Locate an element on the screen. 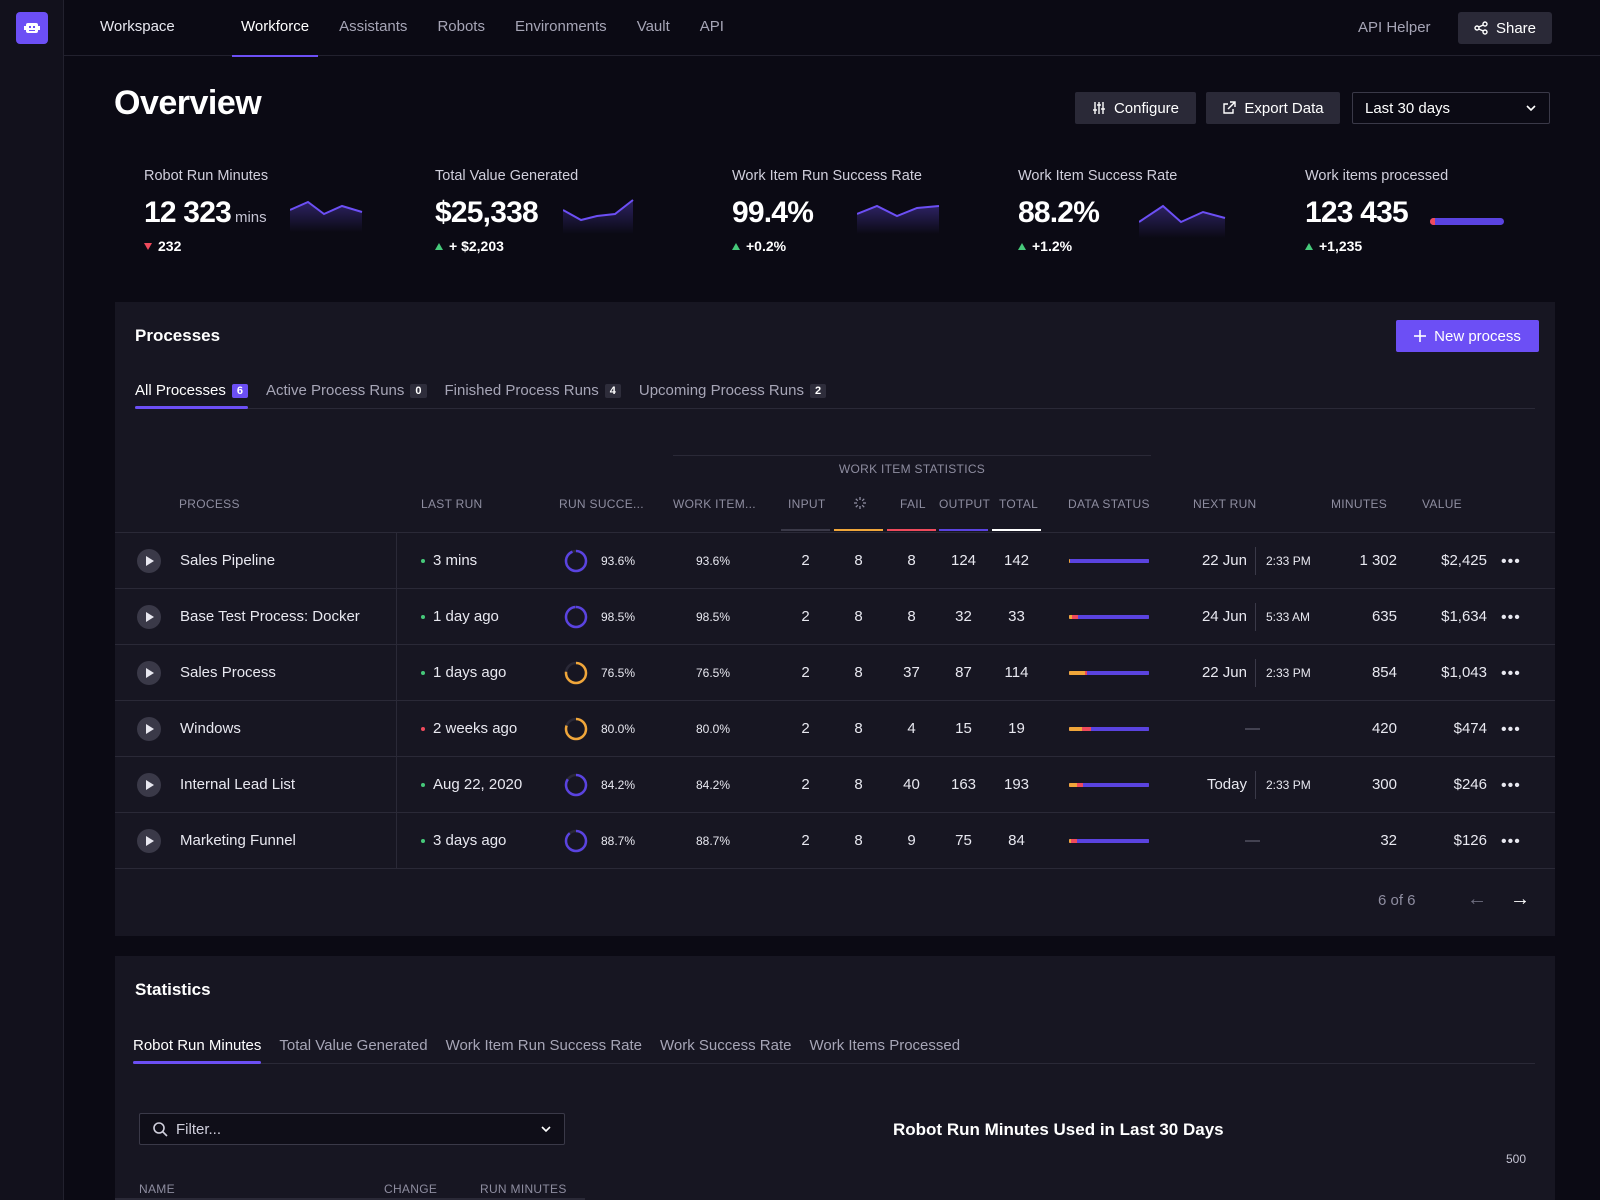 Image resolution: width=1600 pixels, height=1200 pixels. export-data-button: Export Data is located at coordinates (1273, 108).